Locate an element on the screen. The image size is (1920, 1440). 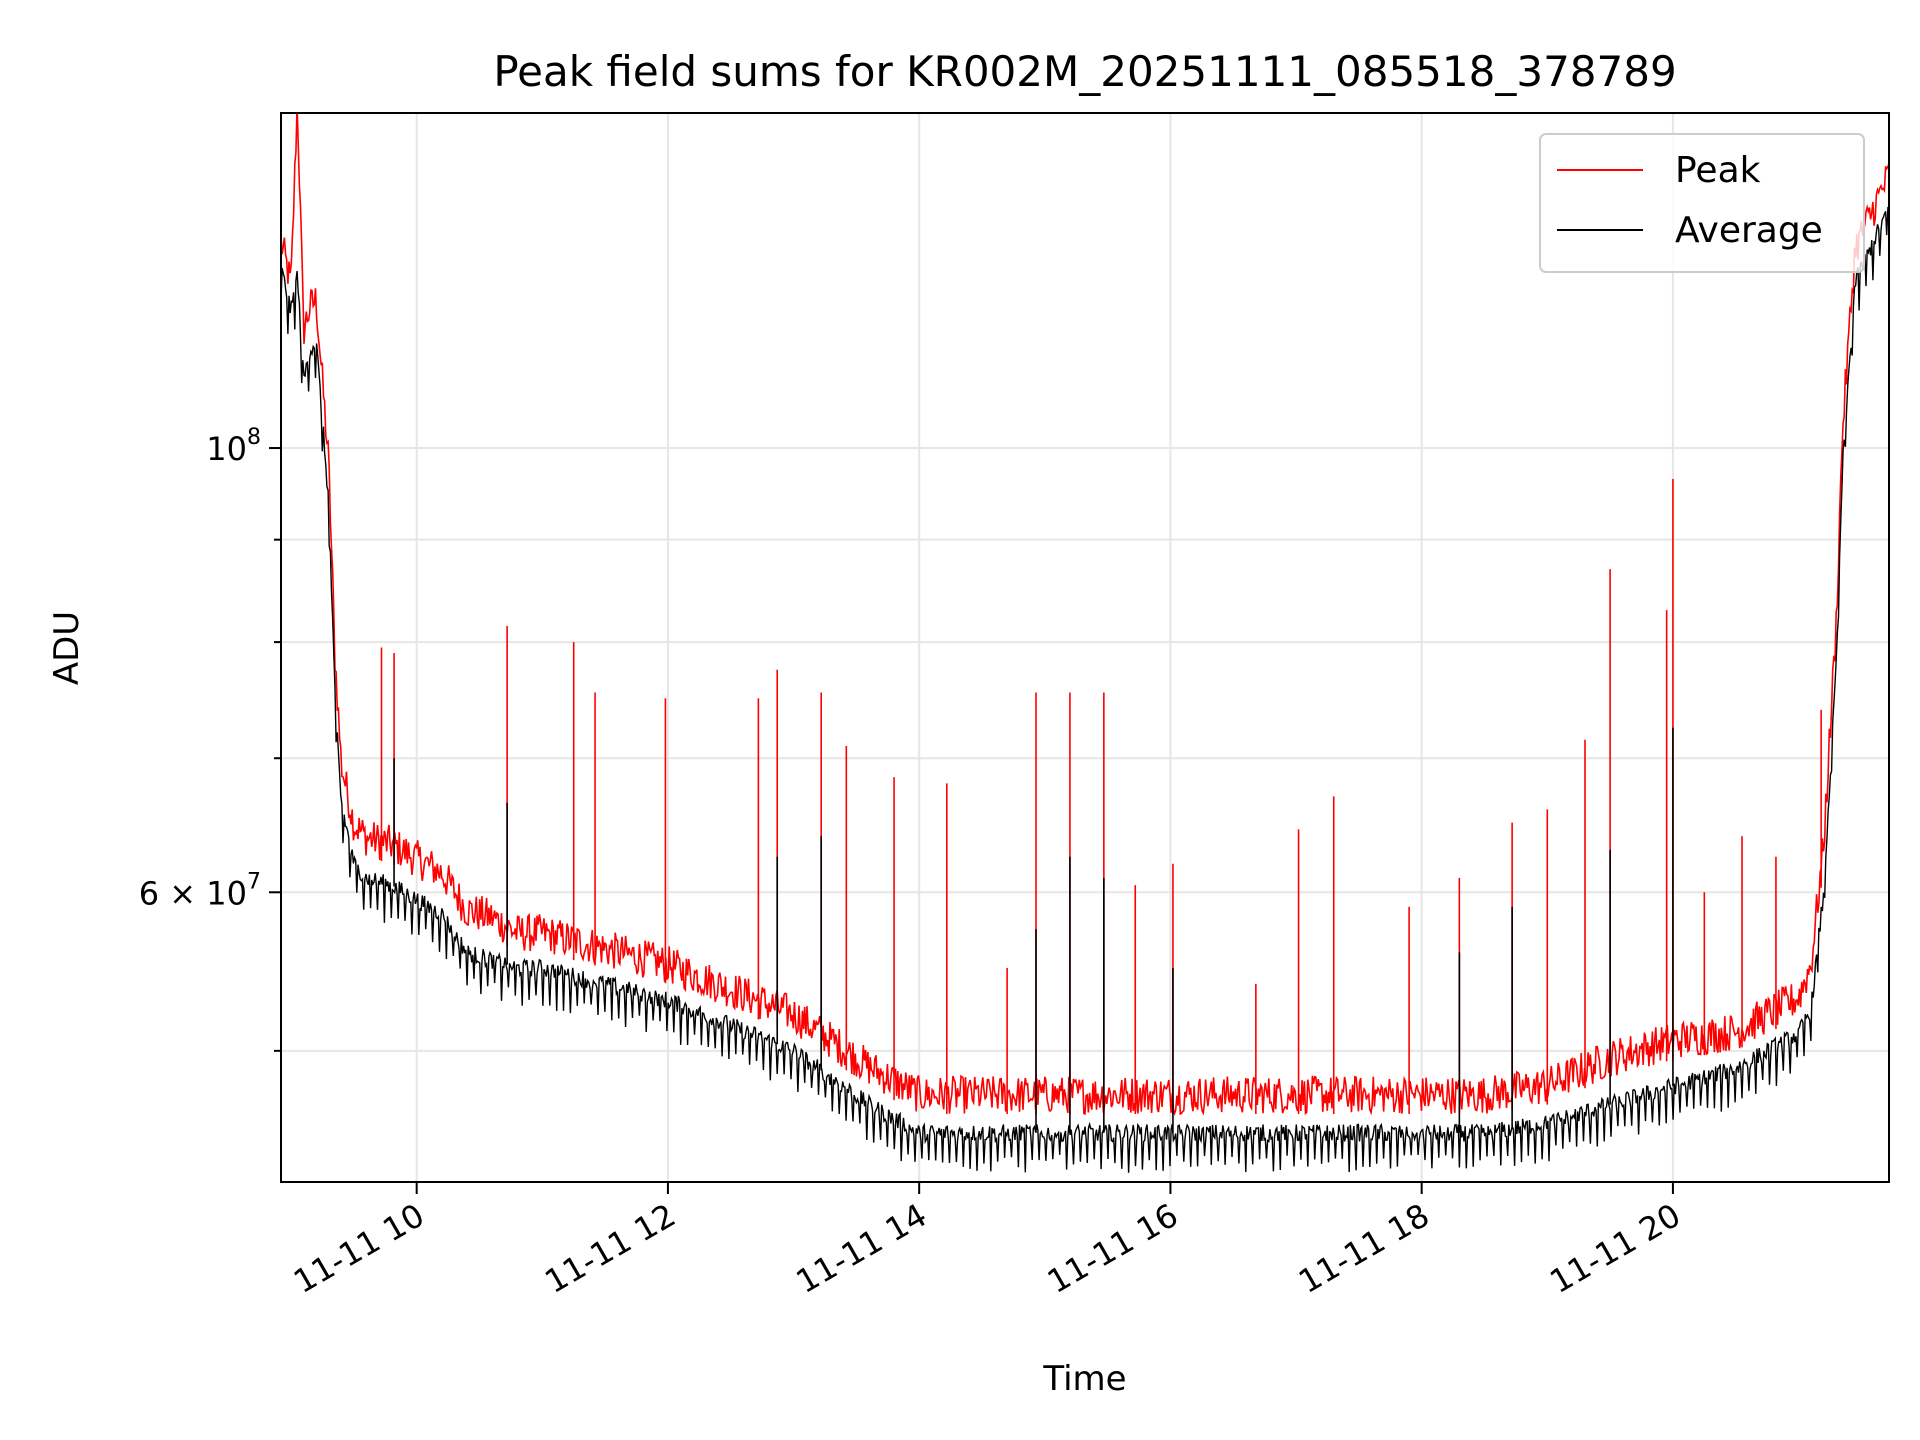
x-axis-label: Time is located at coordinates (1084, 1379).